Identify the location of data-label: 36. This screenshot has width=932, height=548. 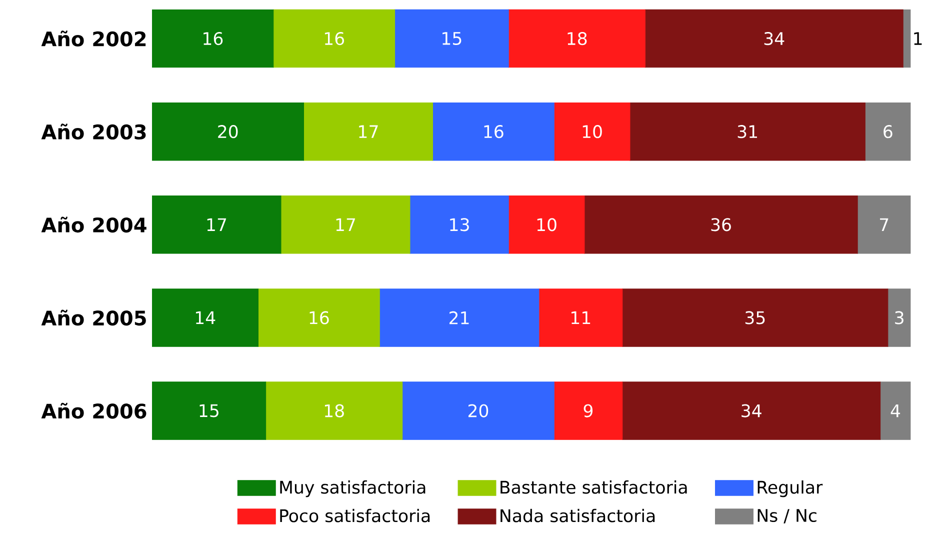
(721, 225).